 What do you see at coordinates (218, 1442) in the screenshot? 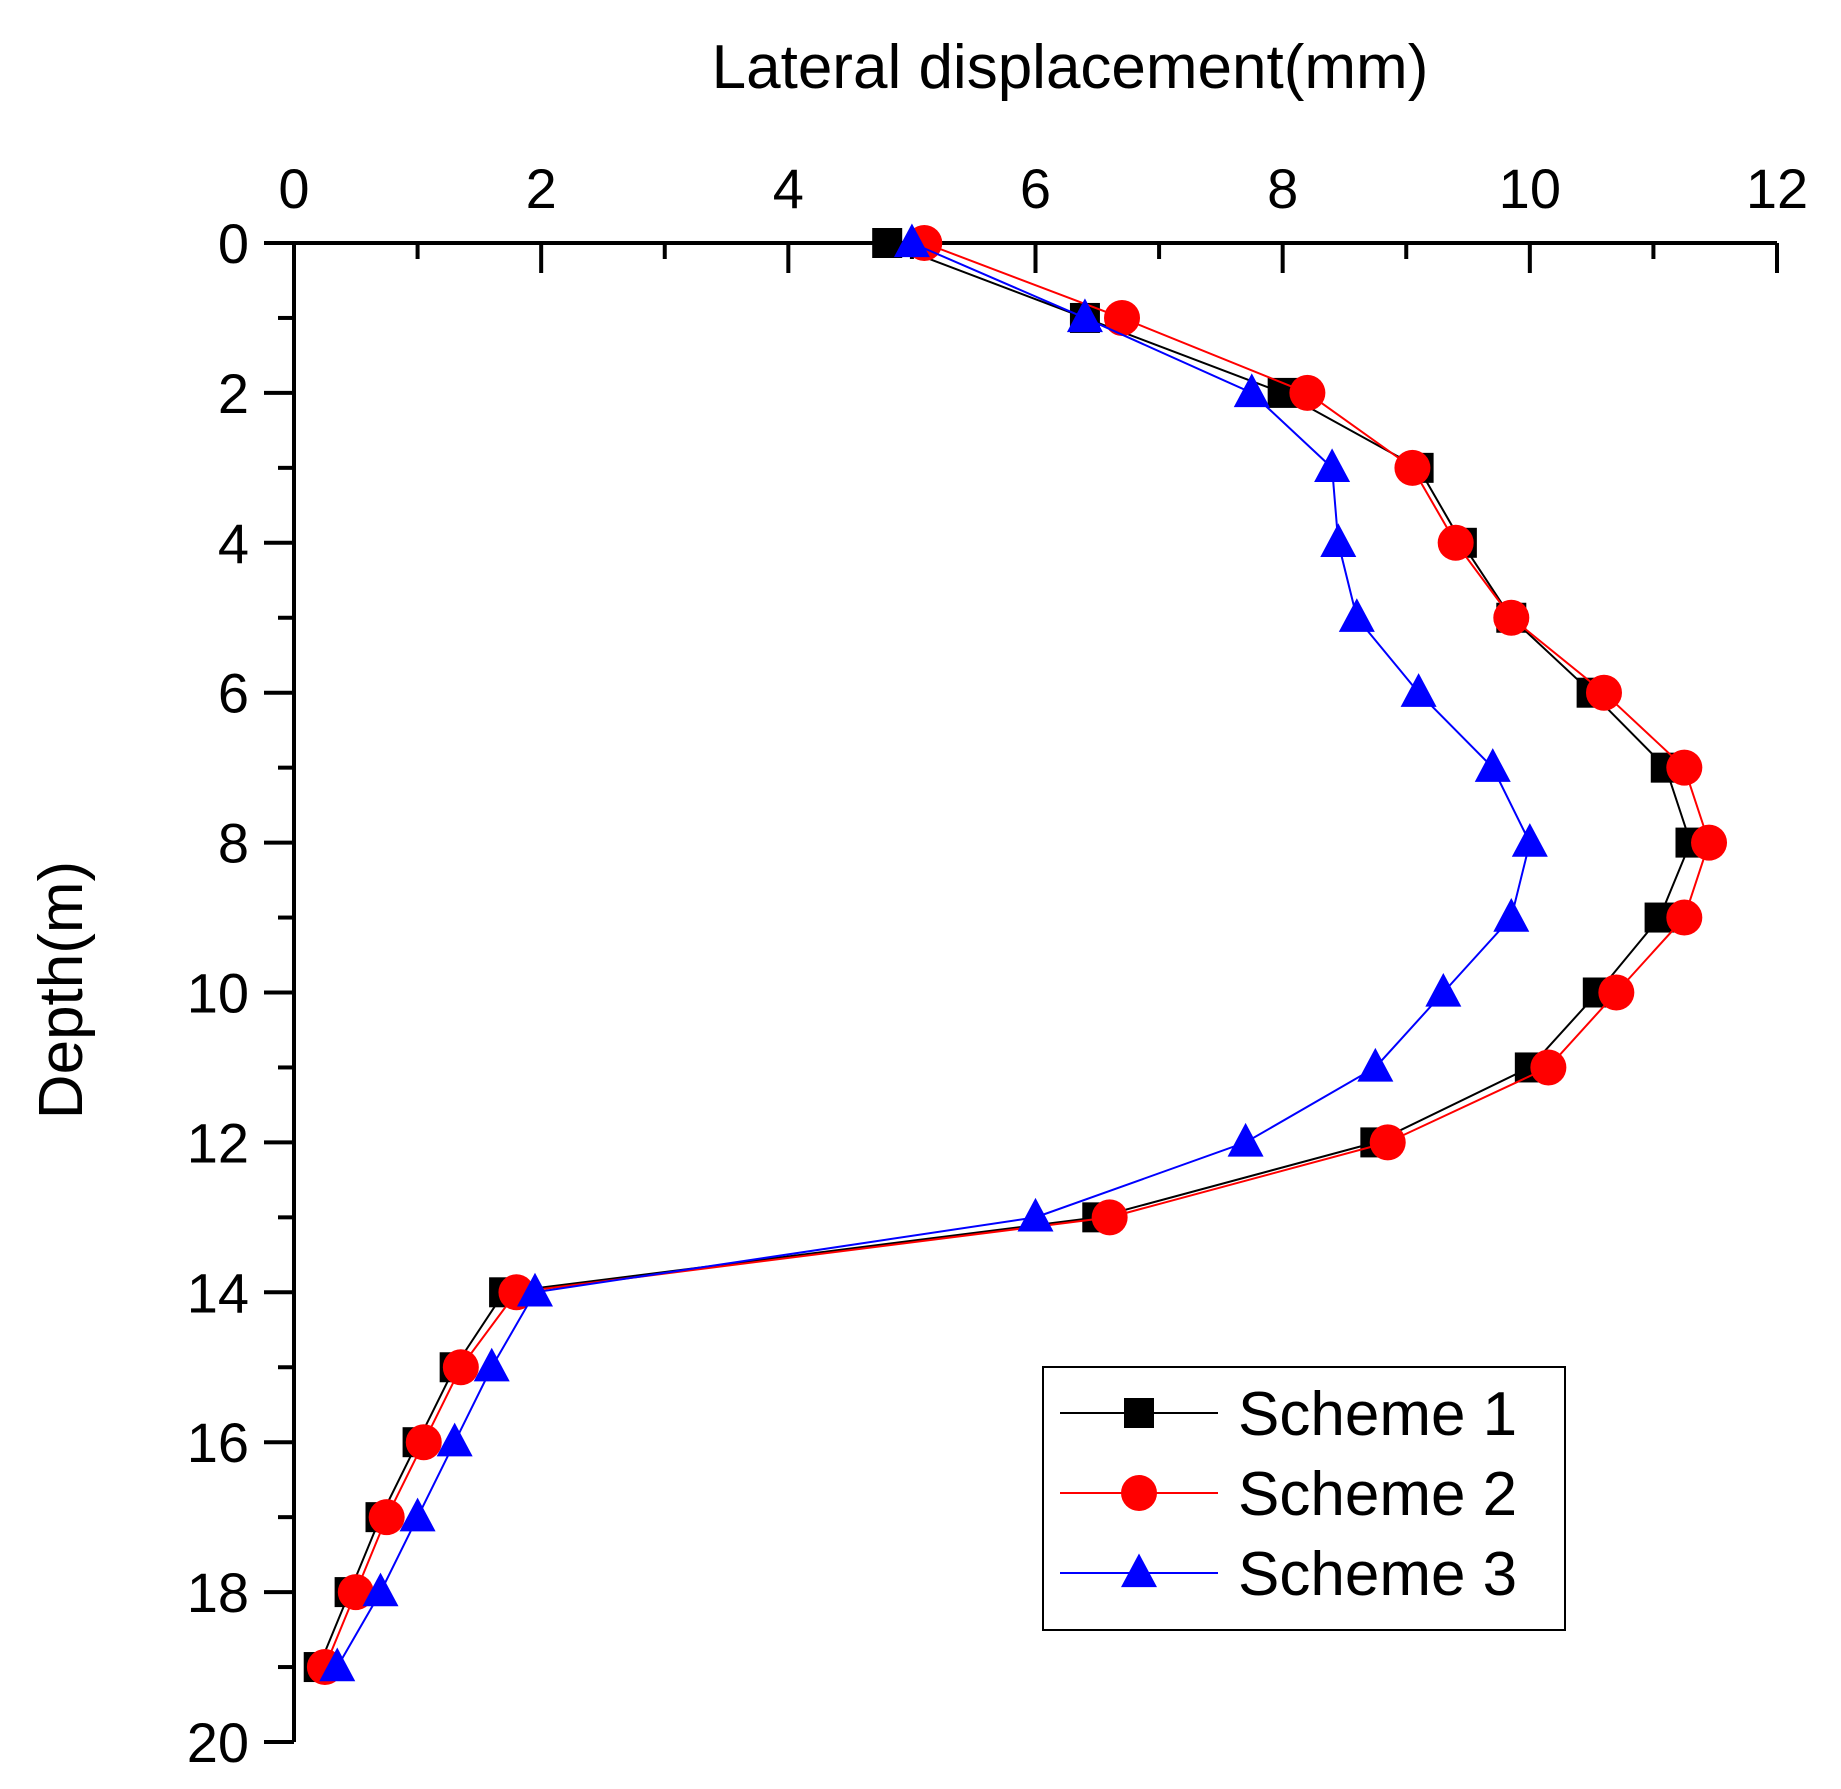
I see `y-tick-label: 16` at bounding box center [218, 1442].